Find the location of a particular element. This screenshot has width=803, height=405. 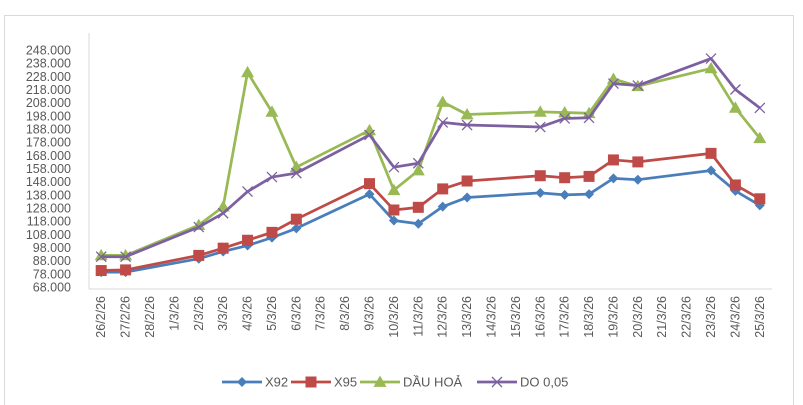

legend-label: X92 is located at coordinates (276, 382).